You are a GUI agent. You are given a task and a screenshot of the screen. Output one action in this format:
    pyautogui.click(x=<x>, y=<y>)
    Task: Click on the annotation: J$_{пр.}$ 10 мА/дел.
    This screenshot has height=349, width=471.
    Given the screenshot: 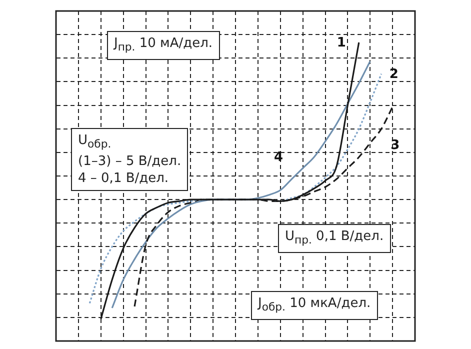 What is the action you would take?
    pyautogui.click(x=163, y=45)
    